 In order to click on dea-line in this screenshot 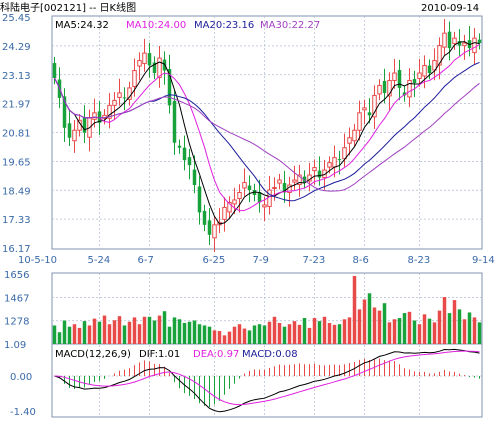, I will do `click(267, 378)`.